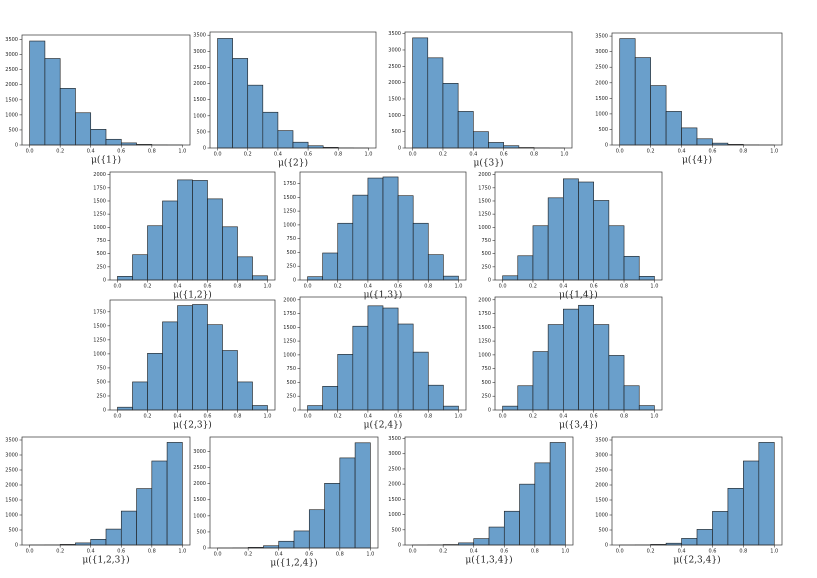 This screenshot has height=578, width=817. I want to click on y-tick-label: 250, so click(486, 397).